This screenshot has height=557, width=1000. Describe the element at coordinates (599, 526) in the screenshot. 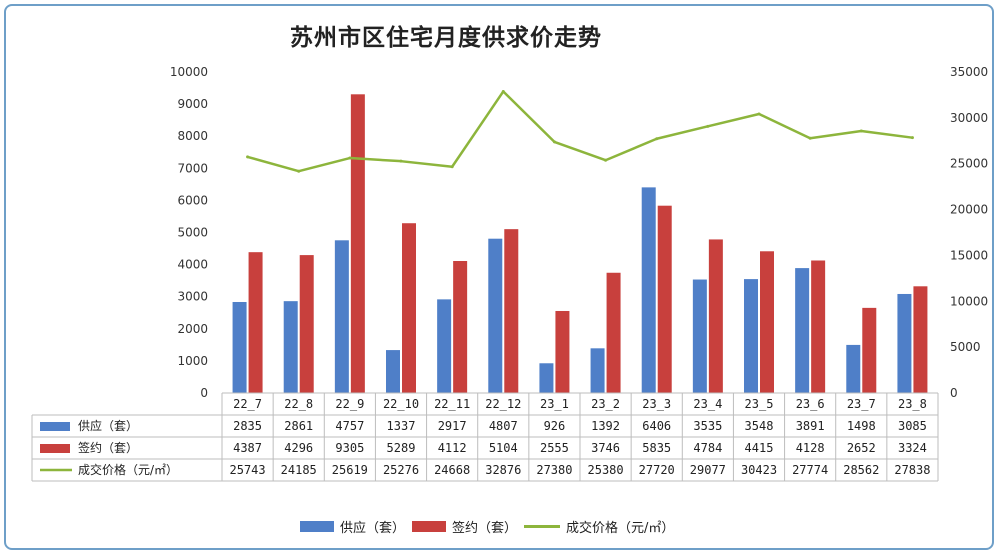

I see `legend-item-price: 成交价格（元/㎡）` at that location.